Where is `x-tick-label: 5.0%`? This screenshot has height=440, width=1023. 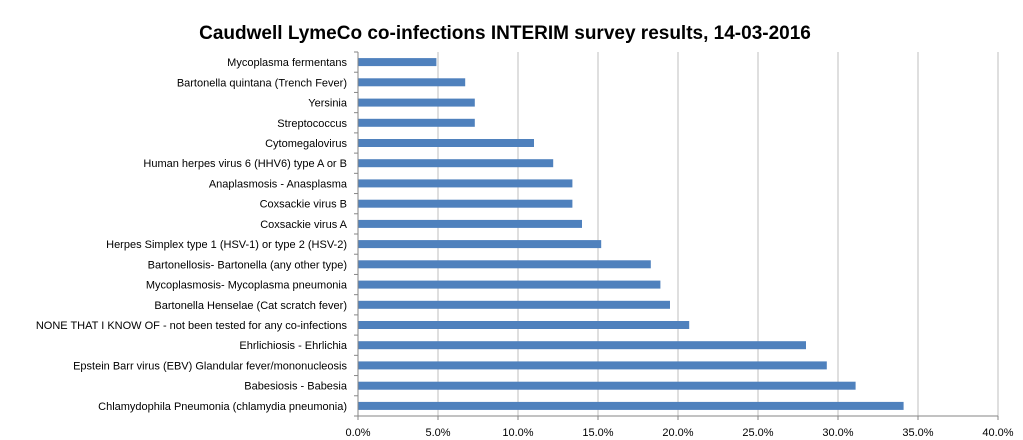 x-tick-label: 5.0% is located at coordinates (437, 433).